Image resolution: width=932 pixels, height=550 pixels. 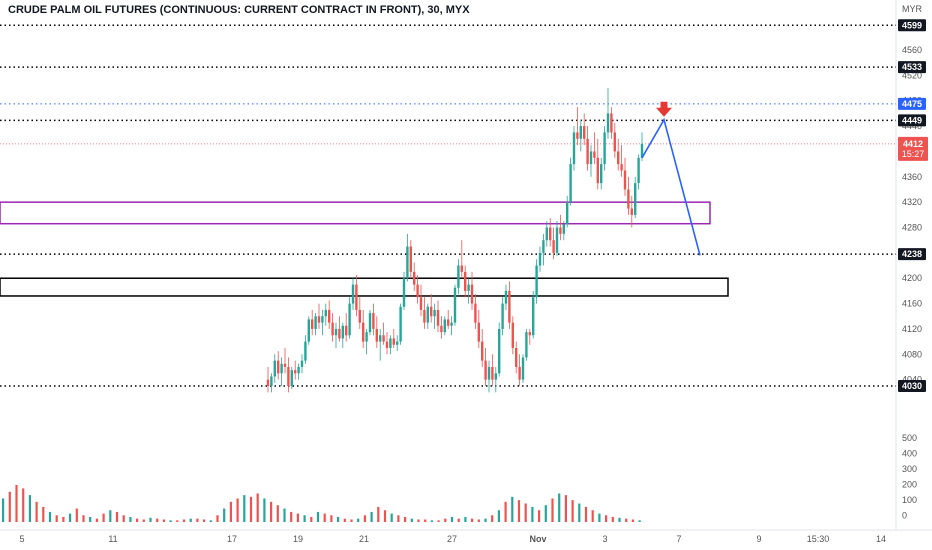 What do you see at coordinates (909, 485) in the screenshot?
I see `volume-tick-label: 200` at bounding box center [909, 485].